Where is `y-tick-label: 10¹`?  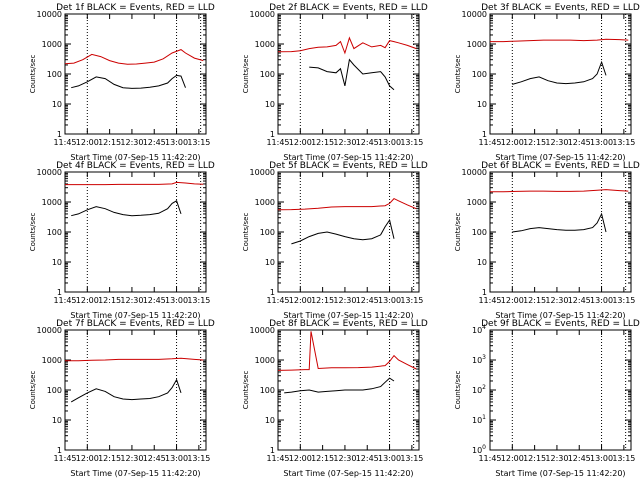 y-tick-label: 10¹ is located at coordinates (479, 419).